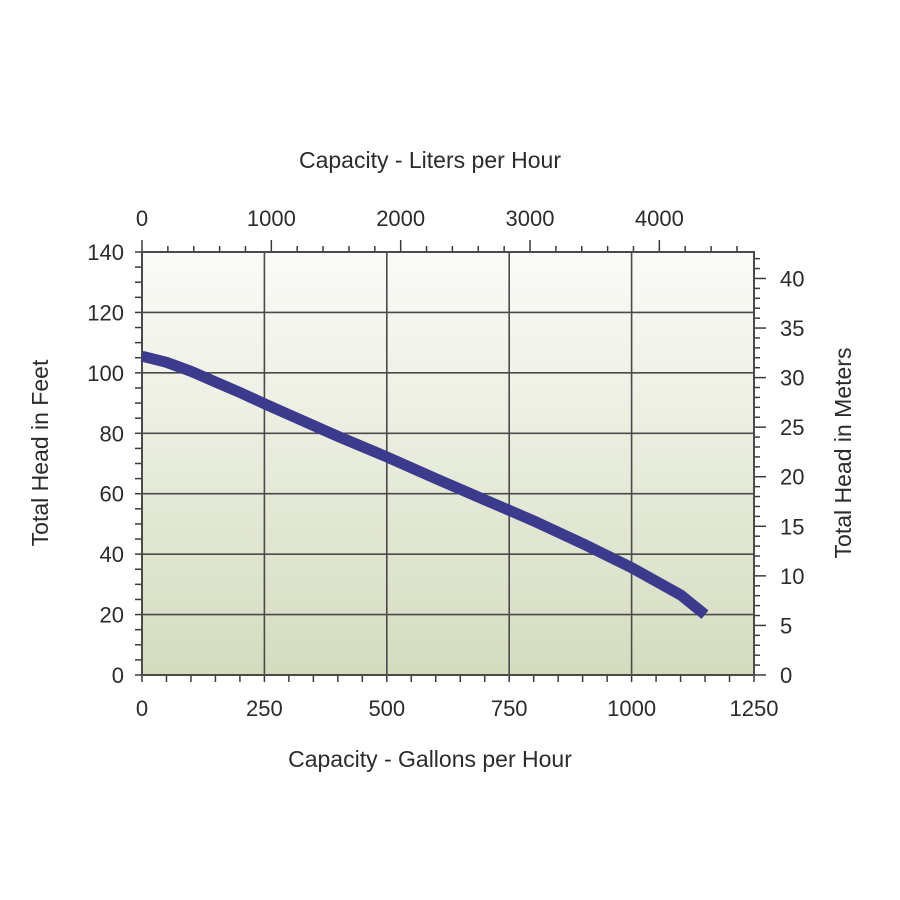  I want to click on top-tick-label: 2000, so click(400, 218).